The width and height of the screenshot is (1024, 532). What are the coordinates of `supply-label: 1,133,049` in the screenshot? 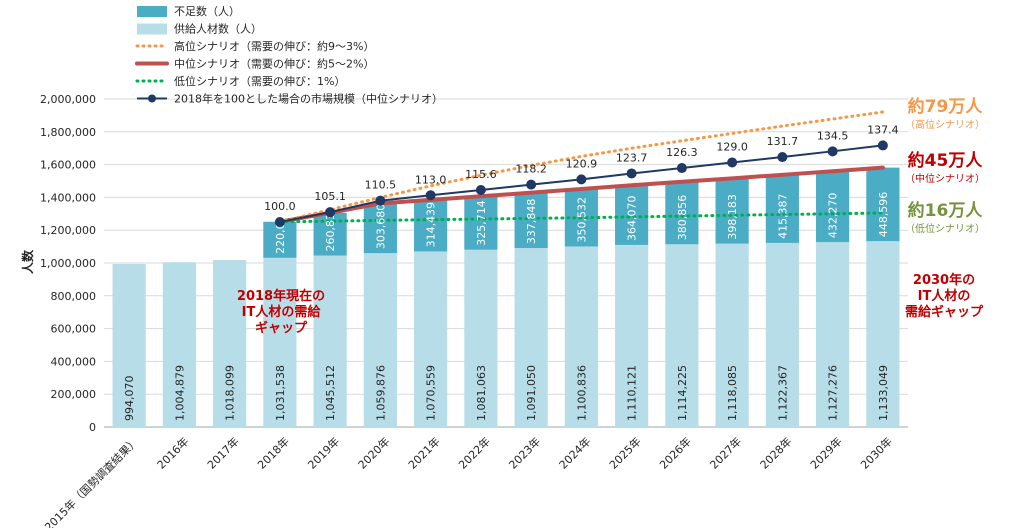 It's located at (883, 393).